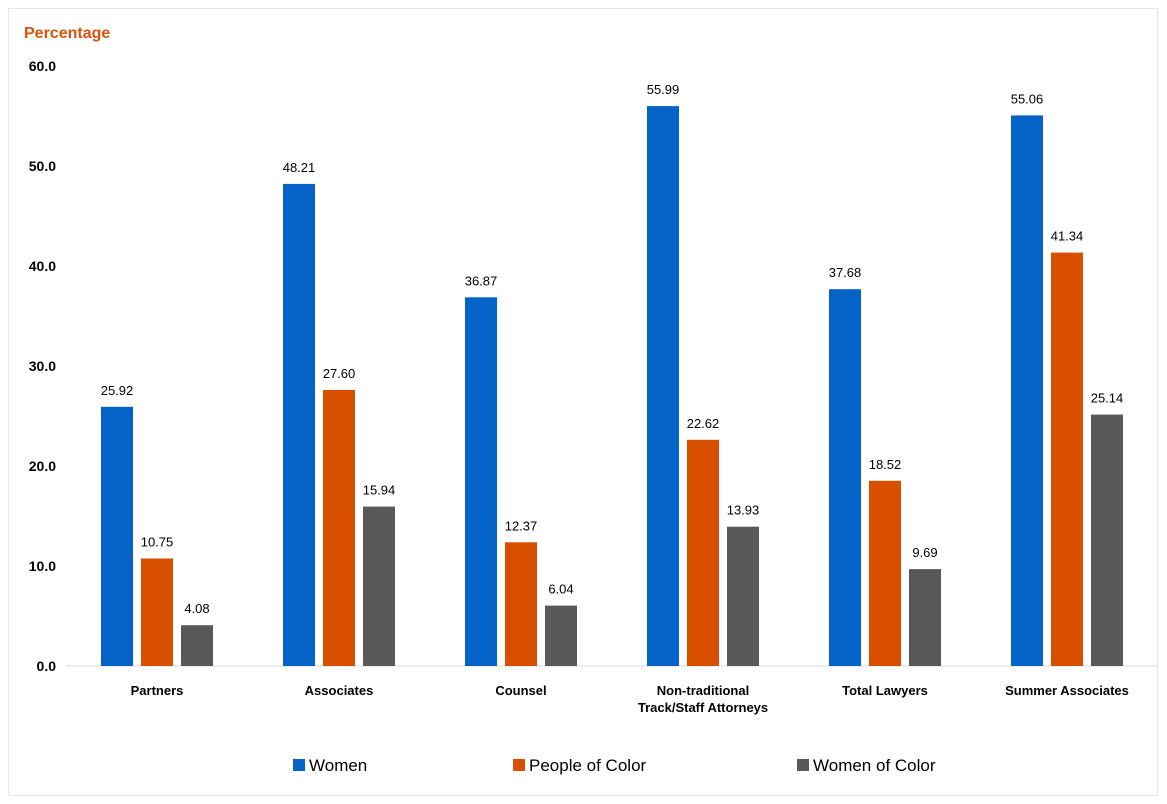 Image resolution: width=1167 pixels, height=804 pixels. Describe the element at coordinates (1107, 398) in the screenshot. I see `data-label: 25.14` at that location.